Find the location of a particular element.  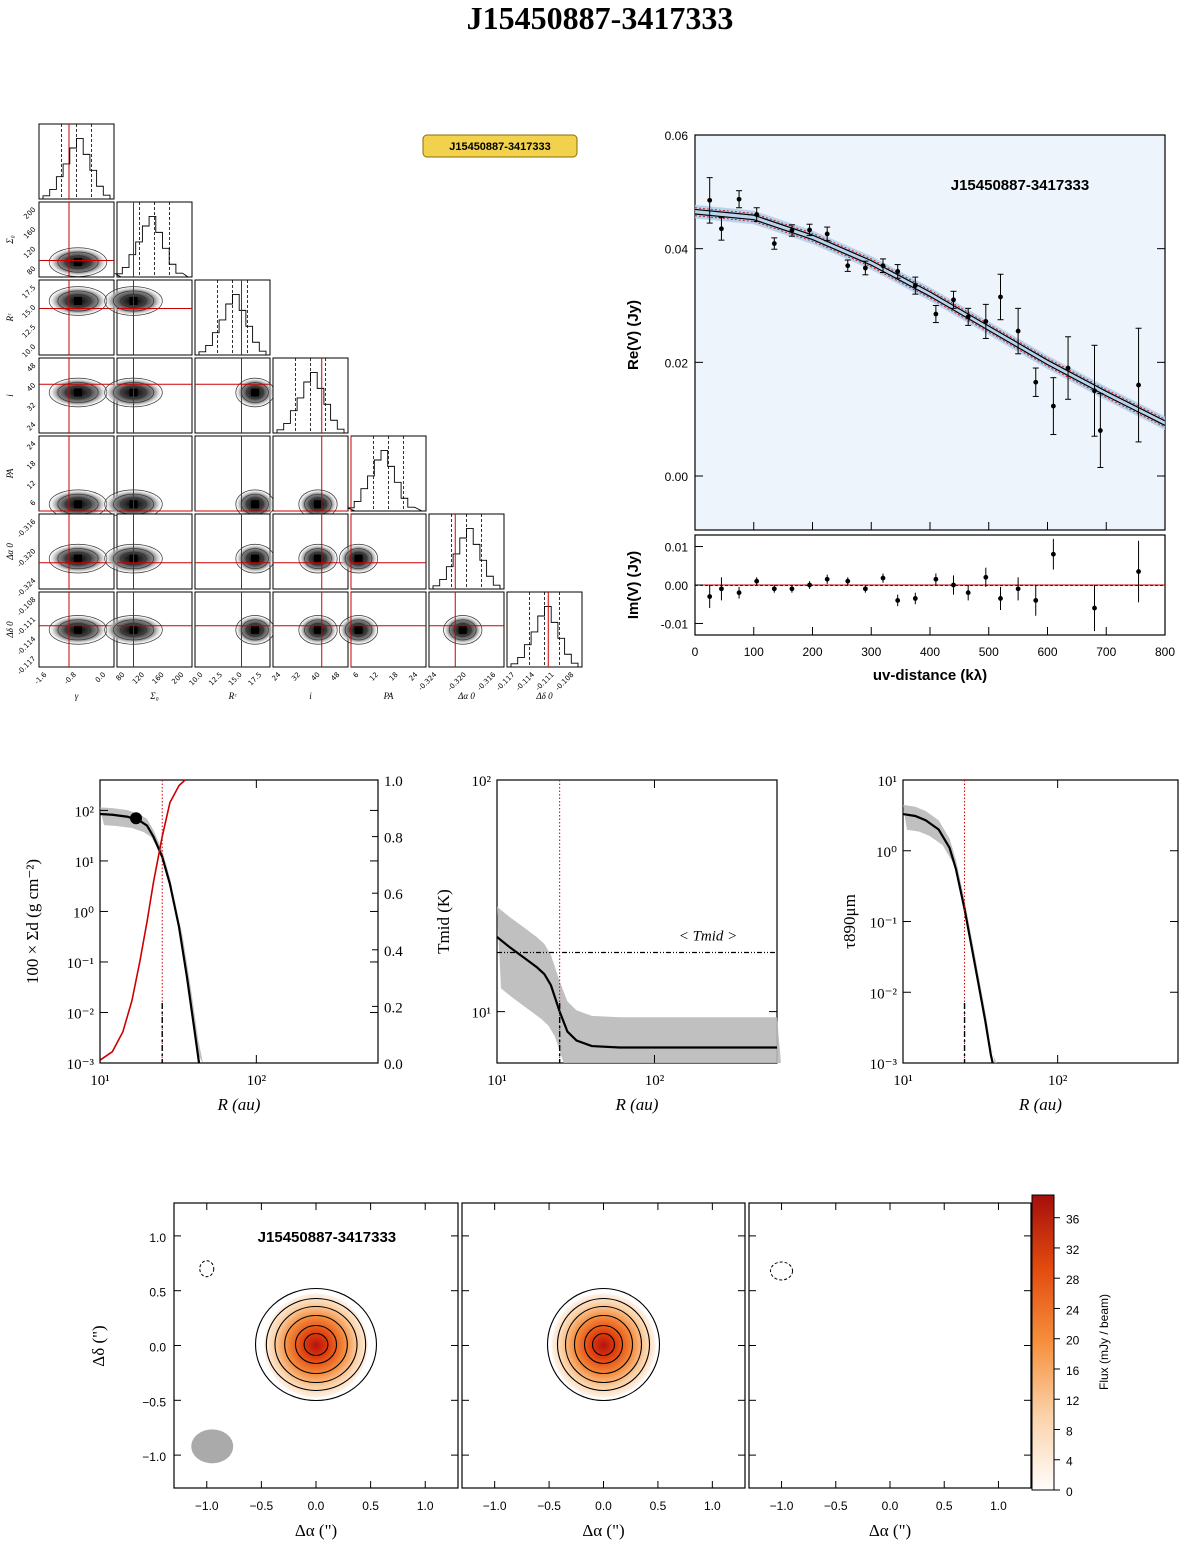

corner-xtick: 200 is located at coordinates (177, 678).